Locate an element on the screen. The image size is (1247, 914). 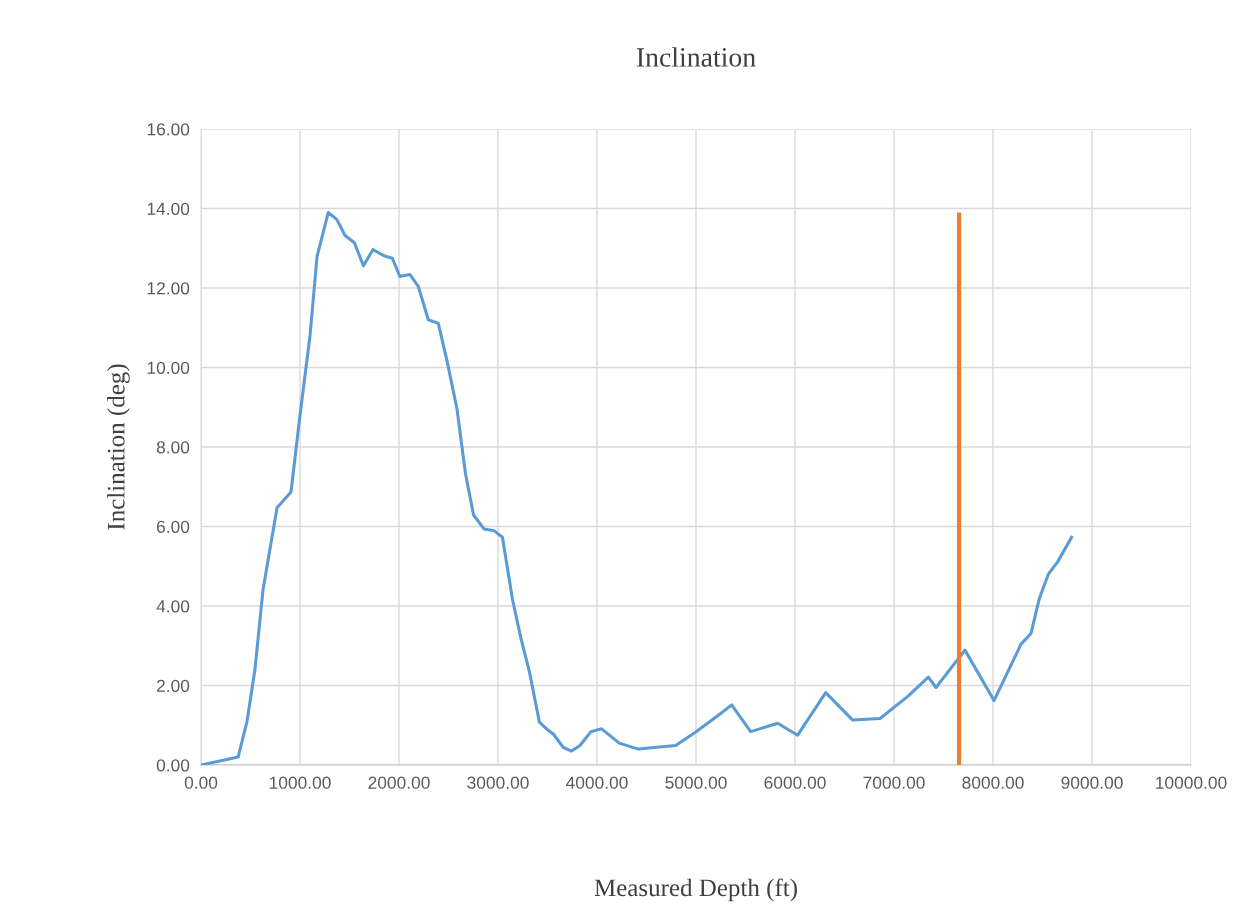
x-tick-label: 7000.00 is located at coordinates (894, 782).